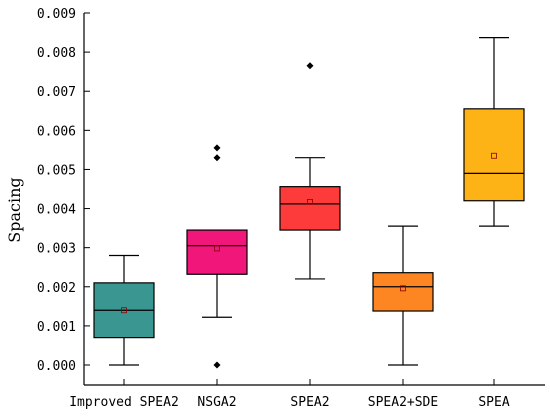 This screenshot has height=420, width=550. Describe the element at coordinates (56, 53) in the screenshot. I see `y-tick-label: 0.008` at that location.